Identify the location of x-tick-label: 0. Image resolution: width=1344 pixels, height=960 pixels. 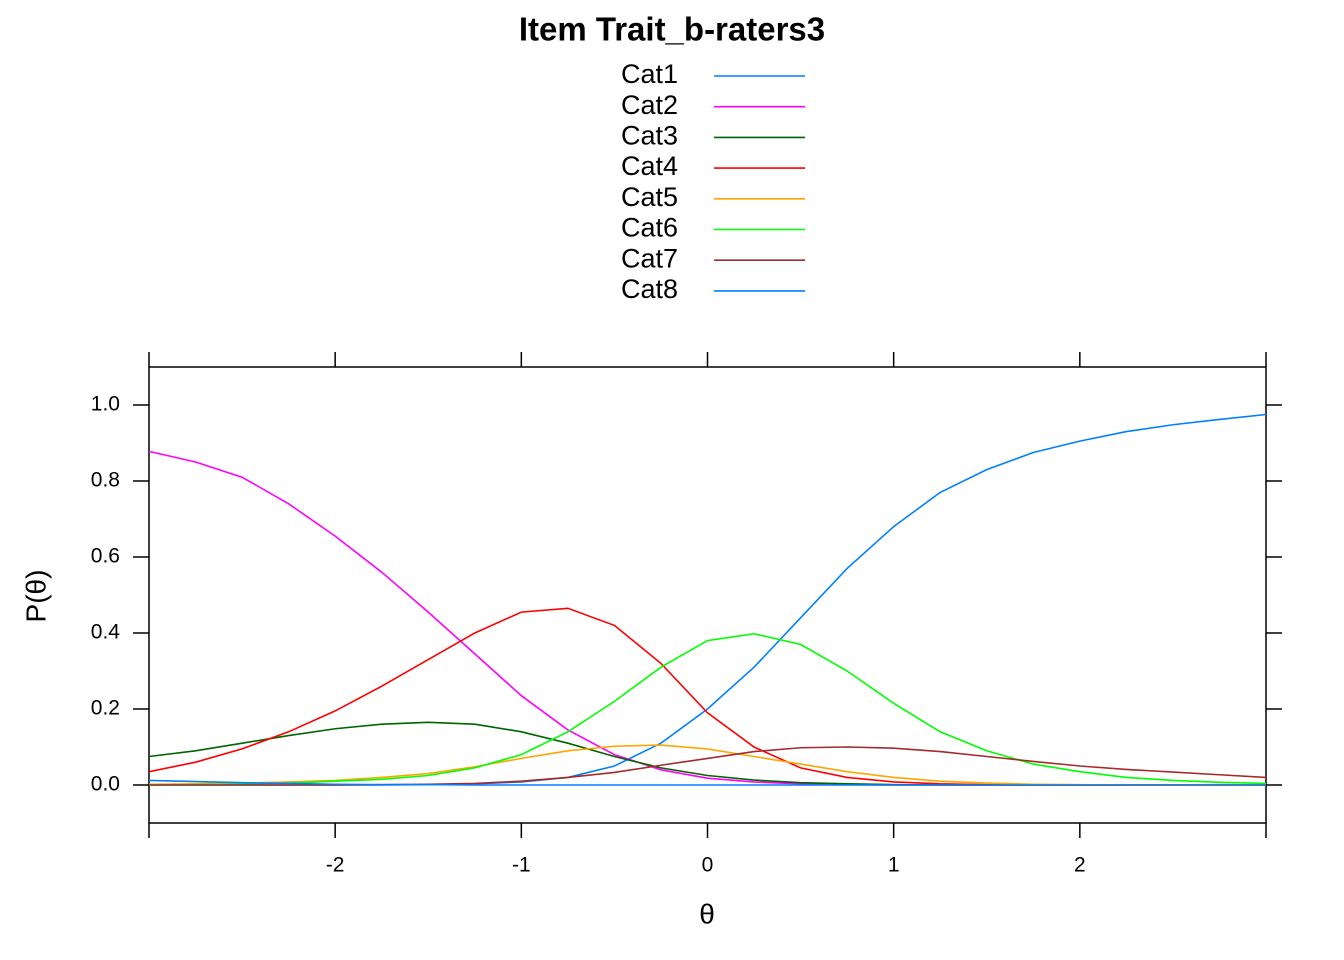
(708, 865).